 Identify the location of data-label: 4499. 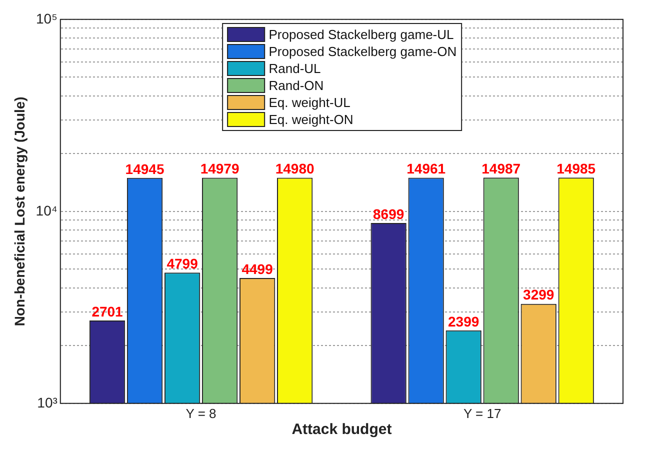
(258, 268).